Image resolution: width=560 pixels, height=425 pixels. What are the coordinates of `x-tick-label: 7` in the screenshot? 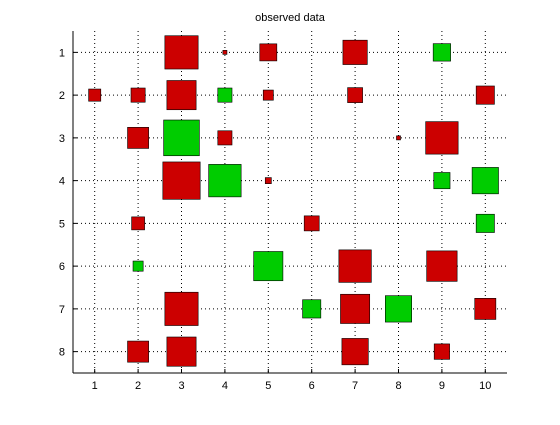 It's located at (355, 386).